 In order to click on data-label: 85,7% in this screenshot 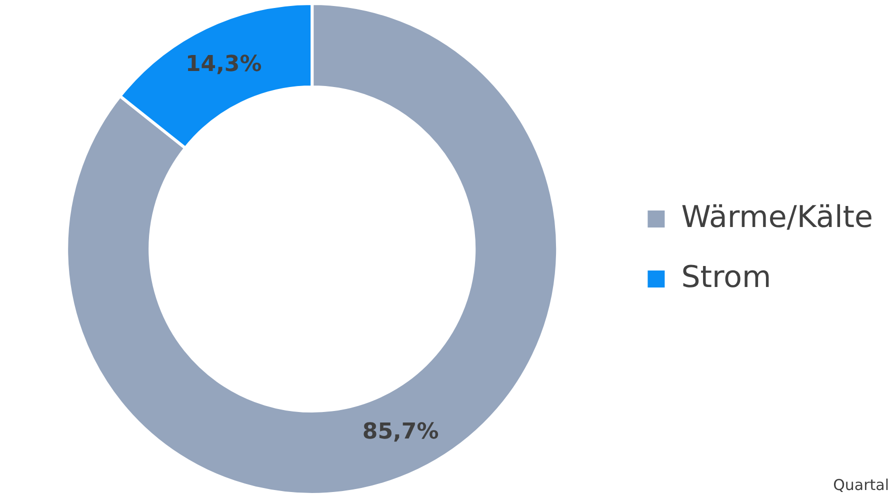, I will do `click(400, 431)`.